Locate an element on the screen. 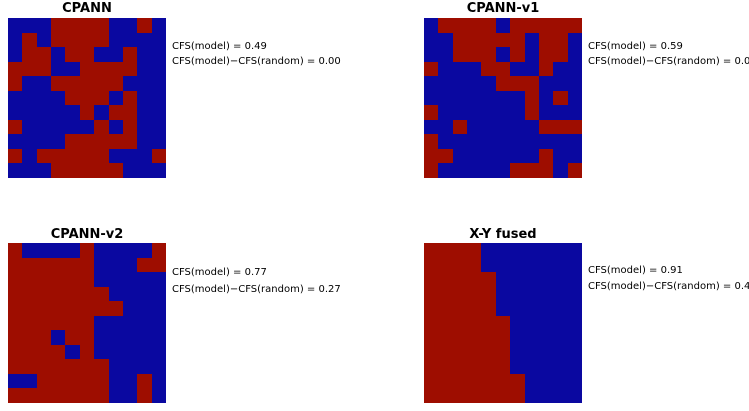  heatmap-grid is located at coordinates (503, 323).